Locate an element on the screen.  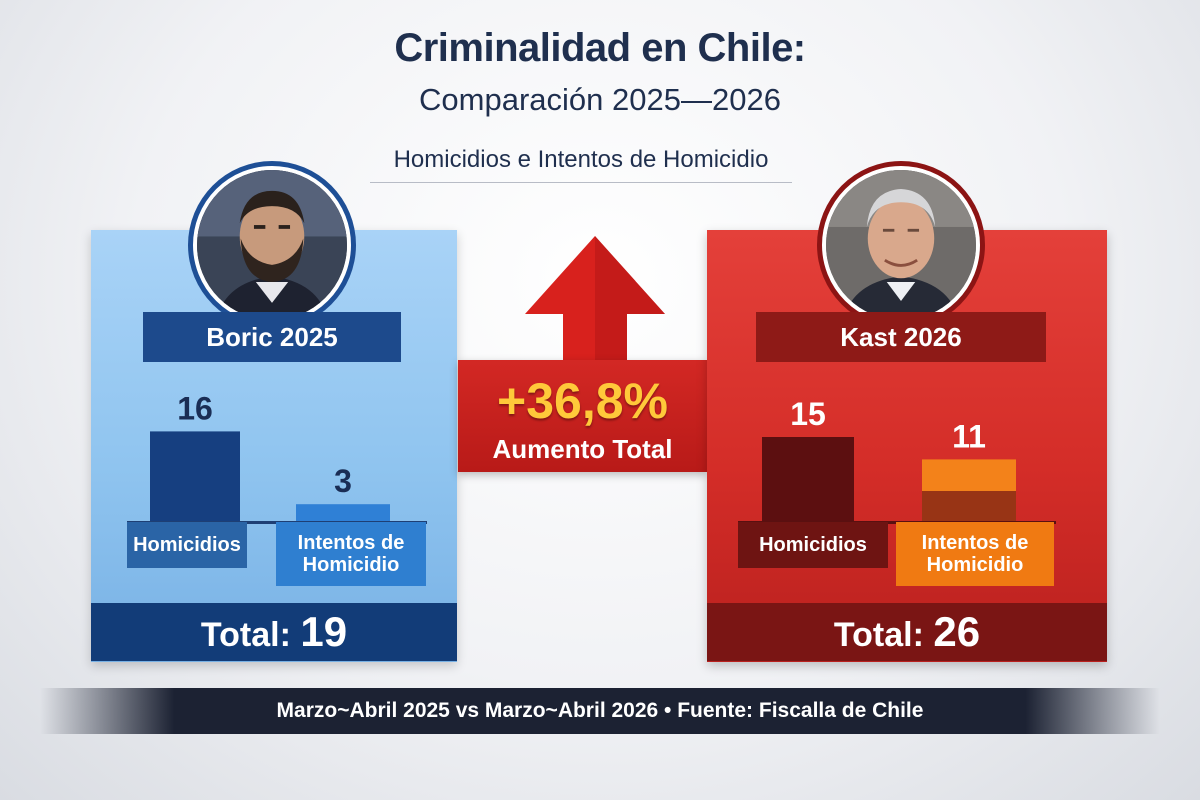
page-title: Criminalidad en Chile: is located at coordinates (600, 48).